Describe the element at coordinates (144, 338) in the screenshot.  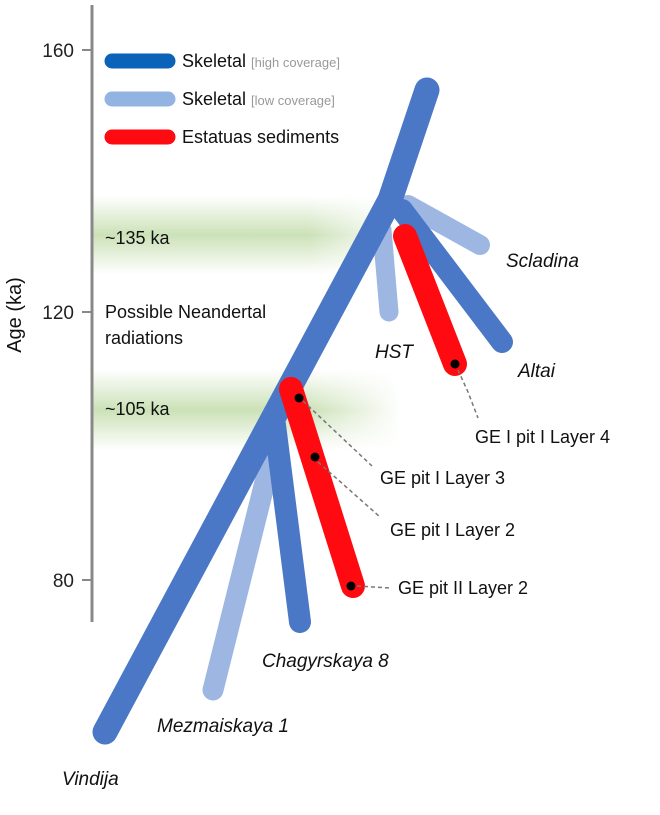
I see `annotation-line-2: radiations` at that location.